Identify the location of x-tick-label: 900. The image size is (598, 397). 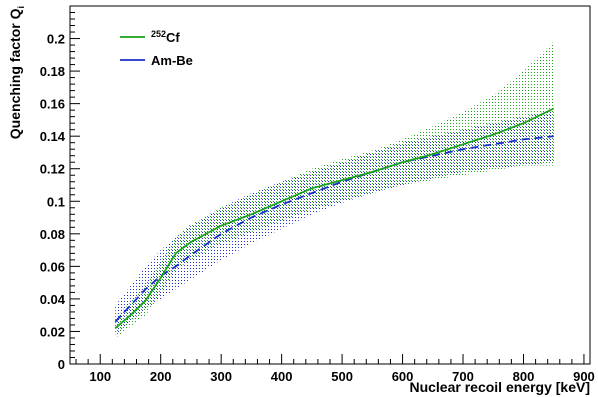
(584, 376).